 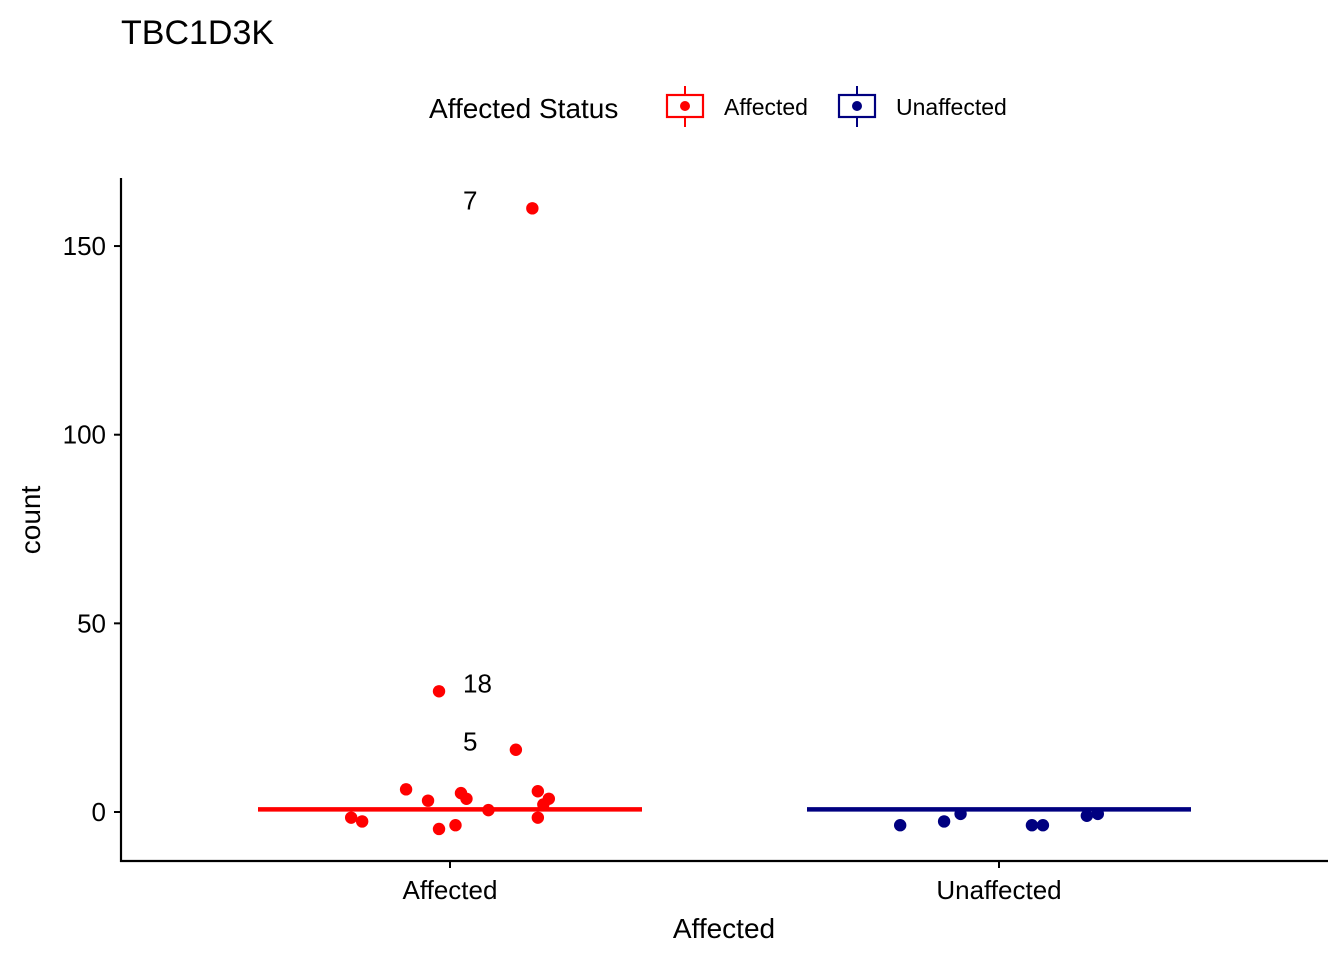 What do you see at coordinates (450, 890) in the screenshot?
I see `x-tick-label: Affected` at bounding box center [450, 890].